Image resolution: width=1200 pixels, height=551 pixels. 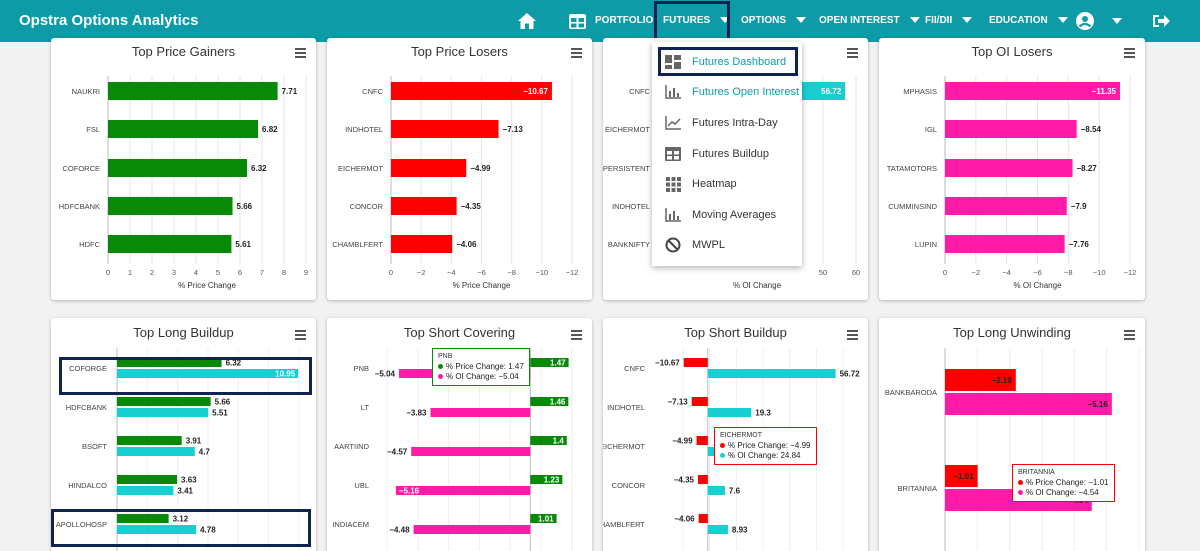 What do you see at coordinates (445, 356) in the screenshot?
I see `tooltip-head: PNB` at bounding box center [445, 356].